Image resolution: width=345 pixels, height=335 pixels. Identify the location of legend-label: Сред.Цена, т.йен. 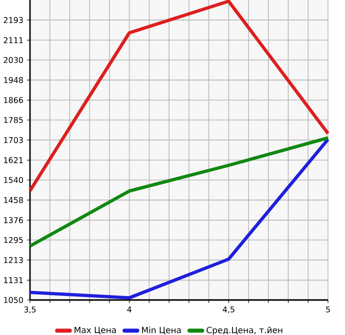
(244, 330).